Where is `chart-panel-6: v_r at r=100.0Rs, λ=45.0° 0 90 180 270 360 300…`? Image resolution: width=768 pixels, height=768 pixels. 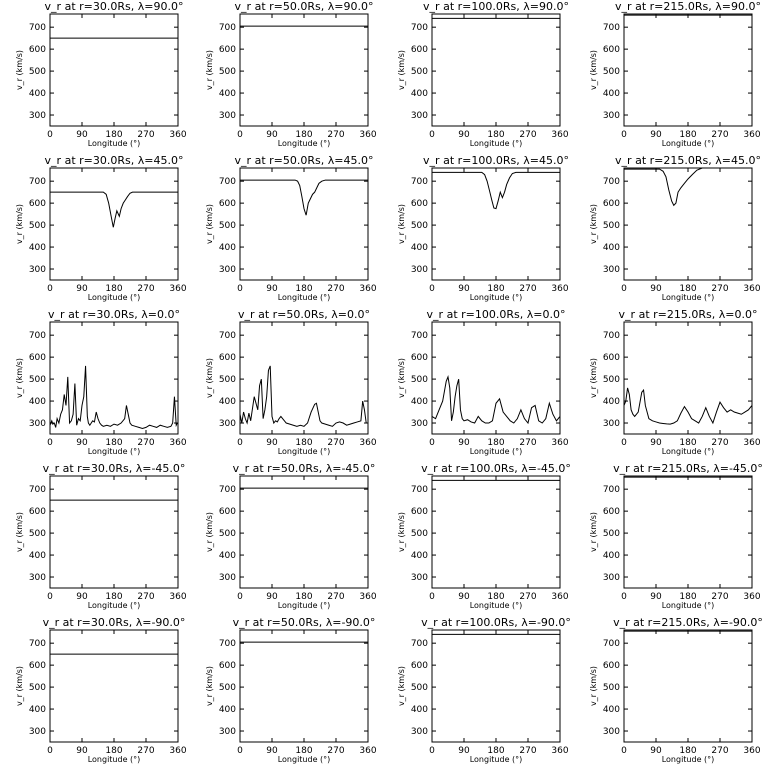 chart-panel-6: v_r at r=100.0Rs, λ=45.0° 0 90 180 270 360 300… is located at coordinates (483, 228).